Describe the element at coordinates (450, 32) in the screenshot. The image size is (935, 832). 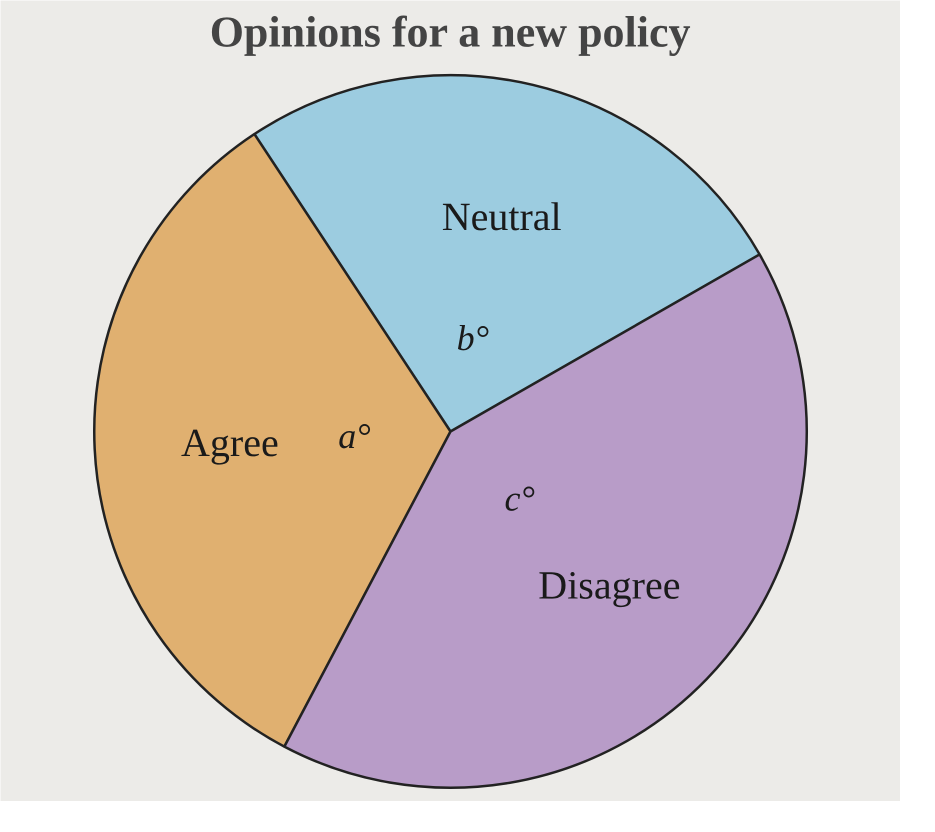
I see `chart-title: Opinions for a new policy` at that location.